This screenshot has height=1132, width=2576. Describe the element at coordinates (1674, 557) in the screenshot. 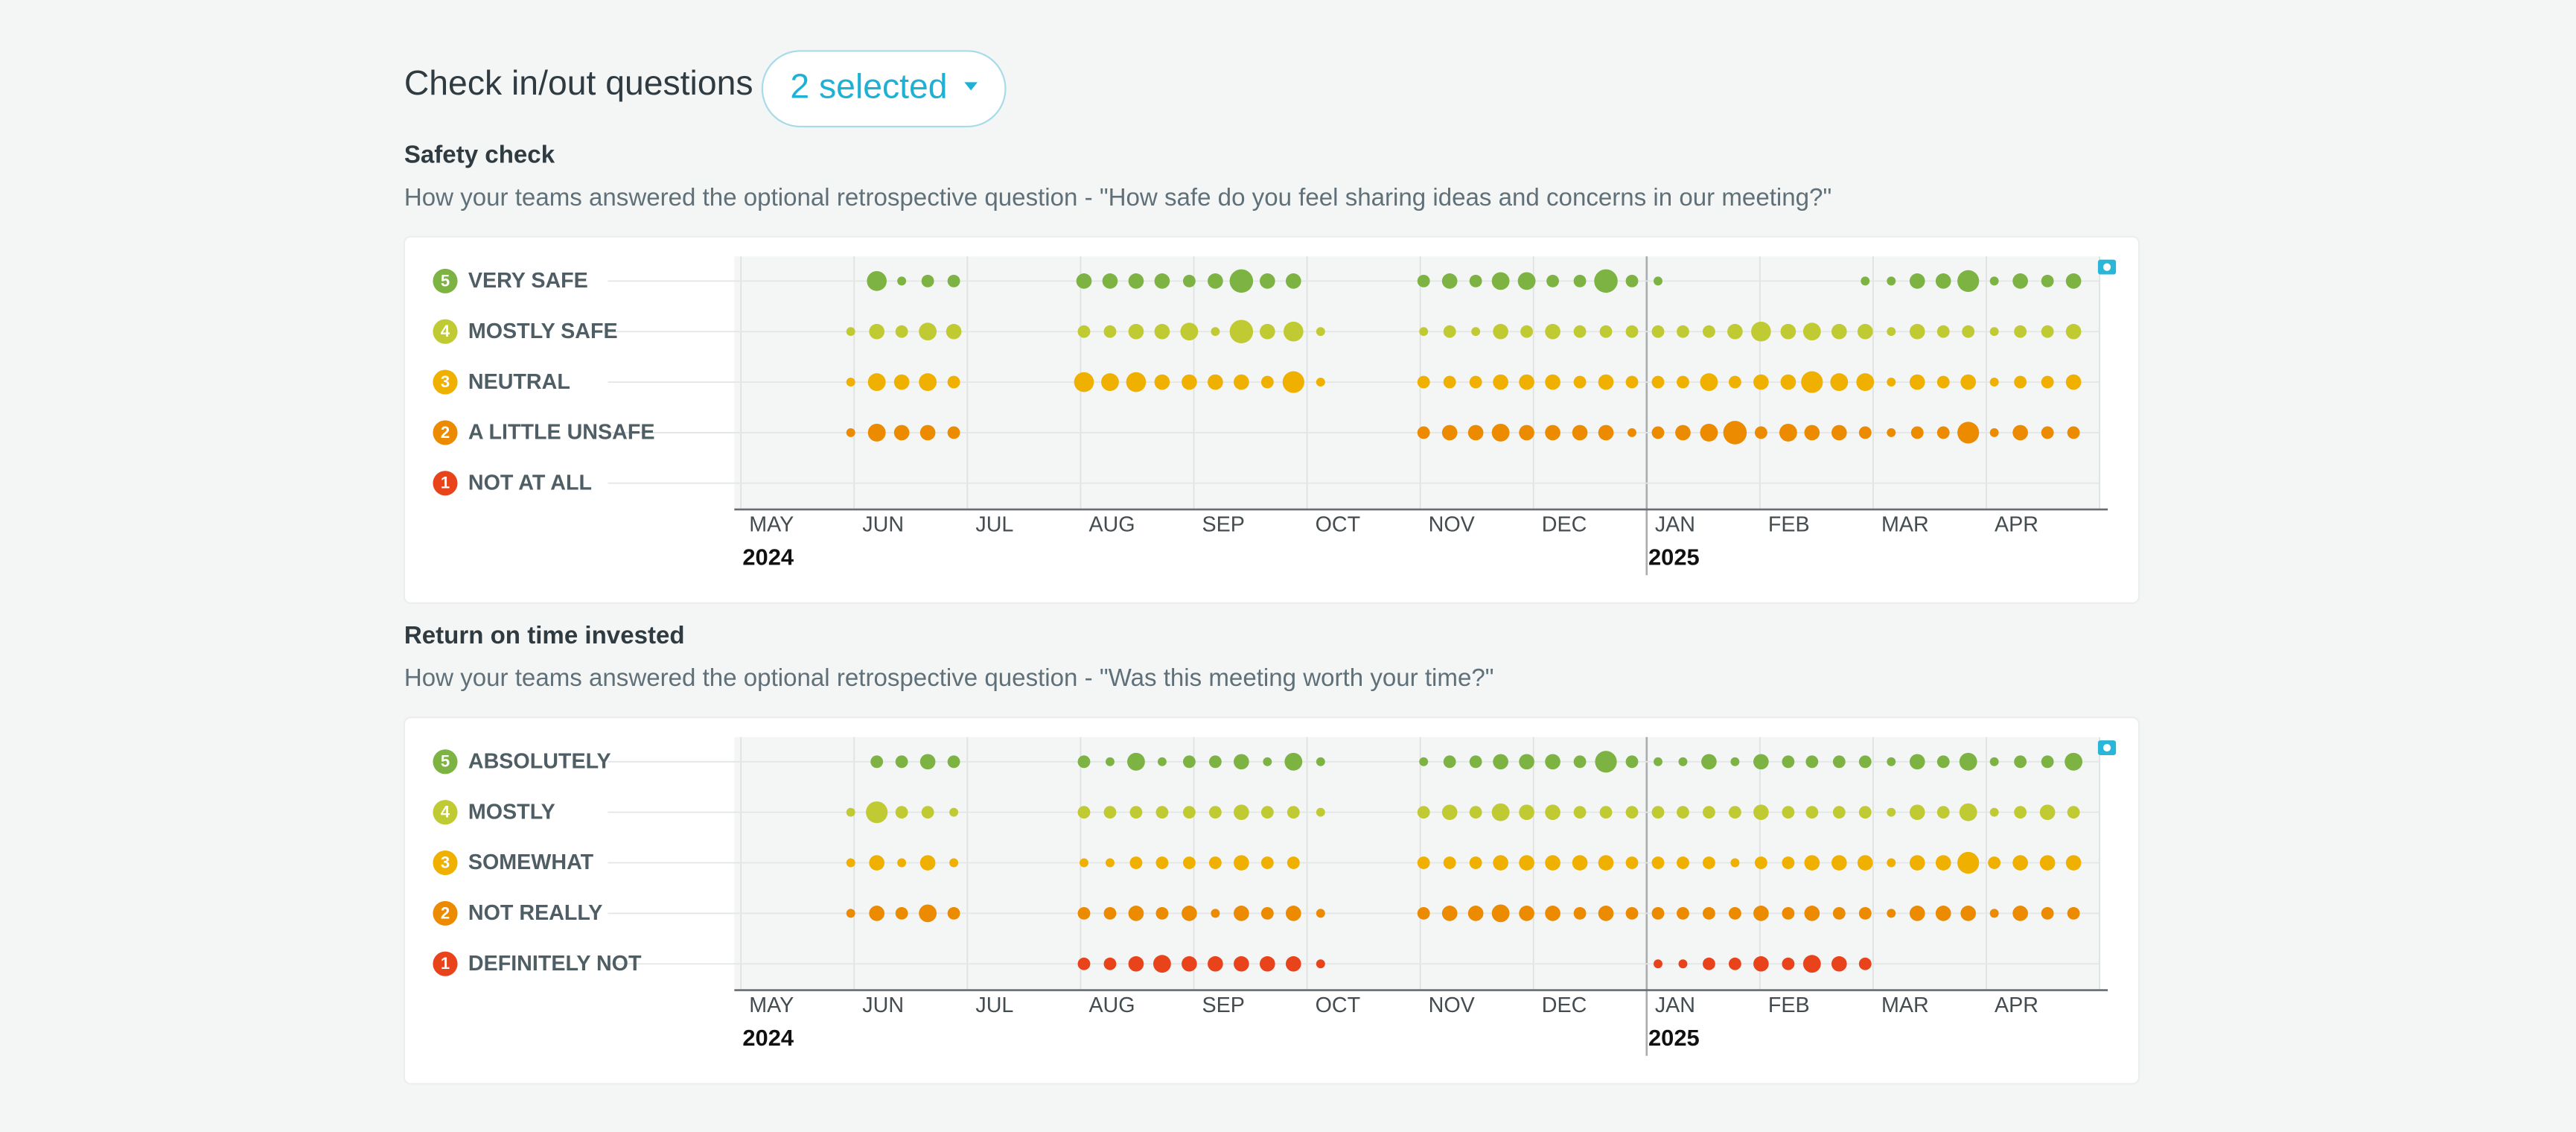

I see `year-label: 2025` at that location.